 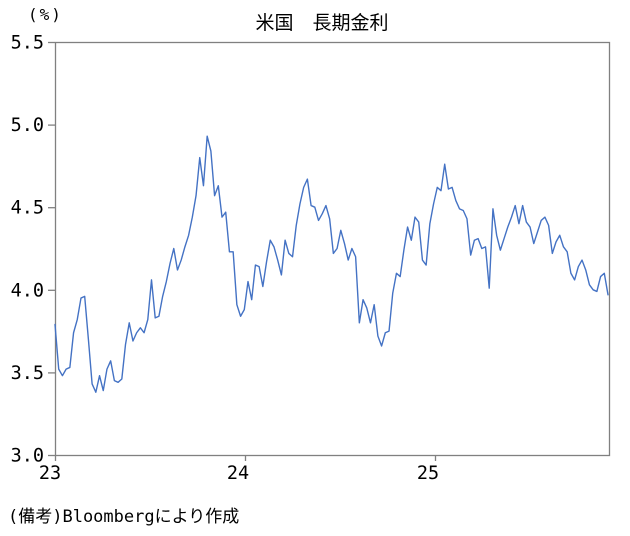 I want to click on y-axis-tick-label: 3.5, so click(x=27, y=373).